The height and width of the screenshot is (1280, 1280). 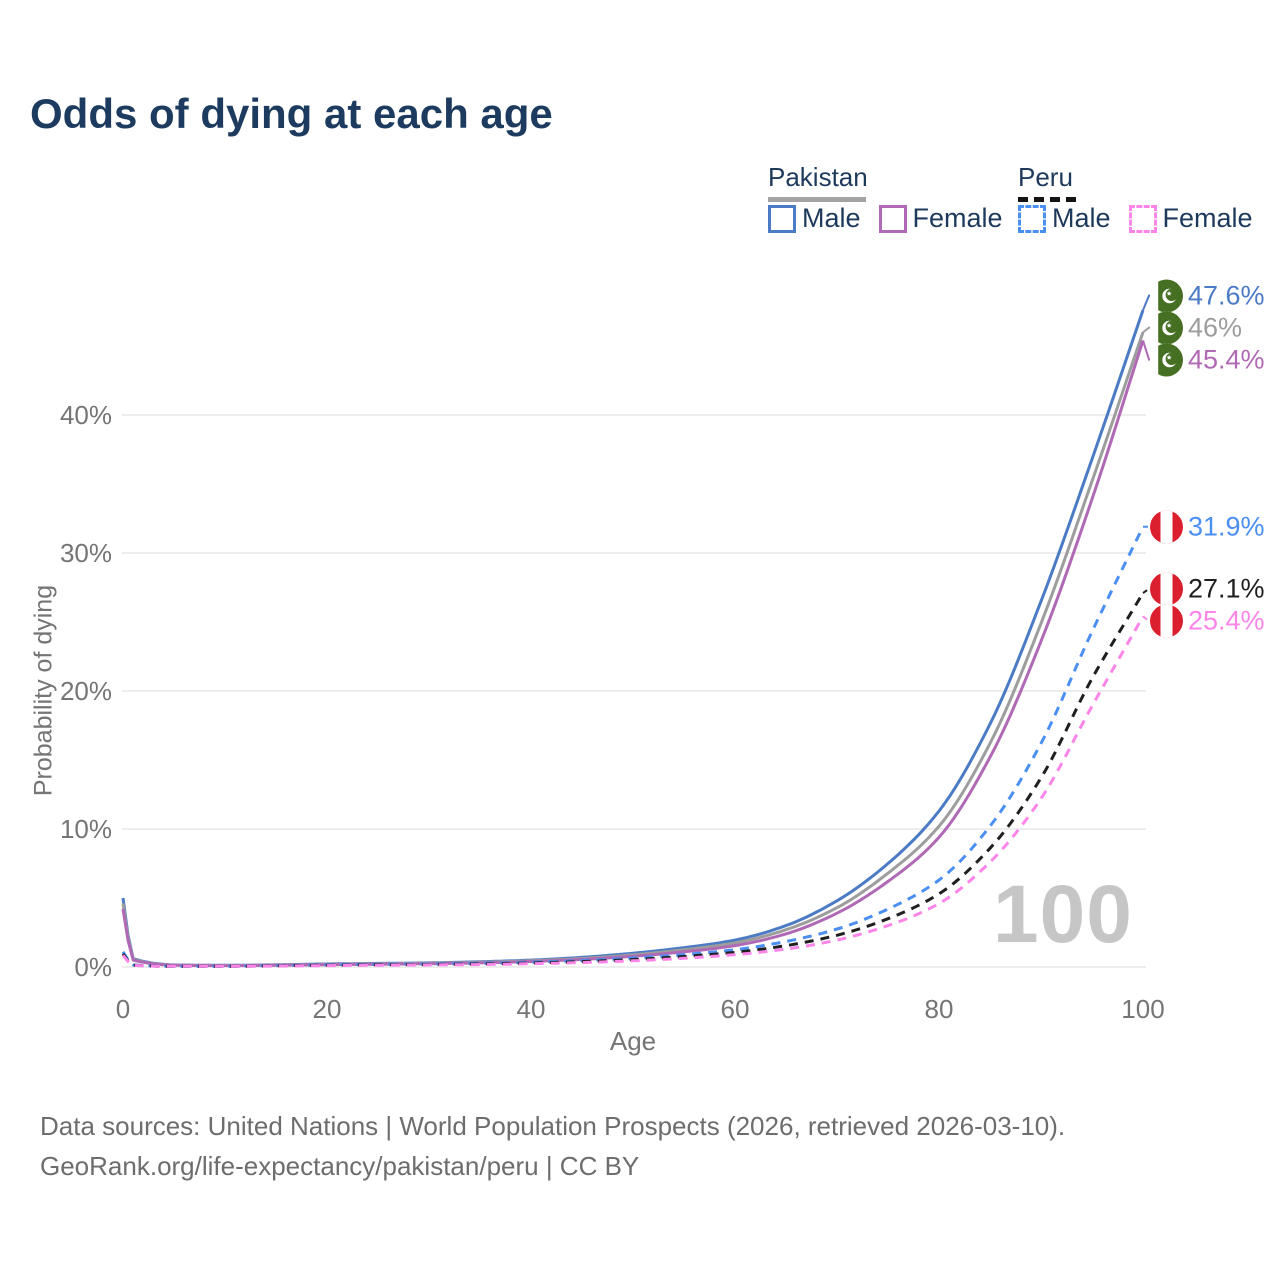 What do you see at coordinates (735, 1009) in the screenshot?
I see `svg-text: 60` at bounding box center [735, 1009].